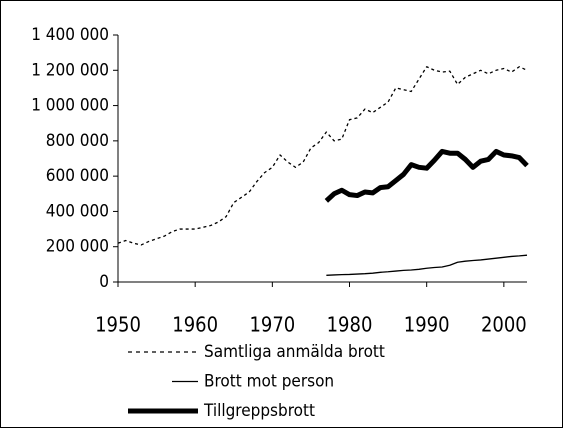 This screenshot has width=563, height=428. What do you see at coordinates (104, 282) in the screenshot?
I see `y-tick-label: 0` at bounding box center [104, 282].